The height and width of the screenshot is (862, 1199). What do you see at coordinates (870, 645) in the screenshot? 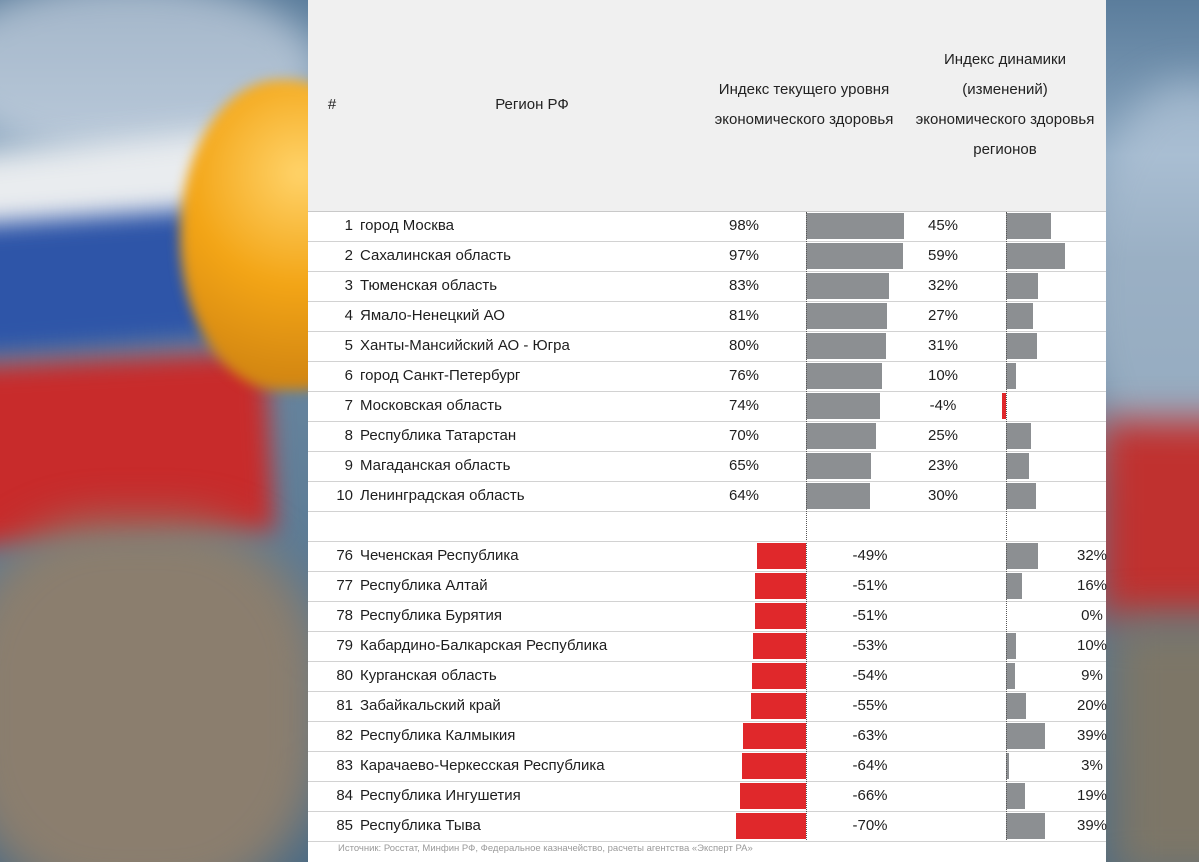
I see `label-current-index: -53%` at bounding box center [870, 645].